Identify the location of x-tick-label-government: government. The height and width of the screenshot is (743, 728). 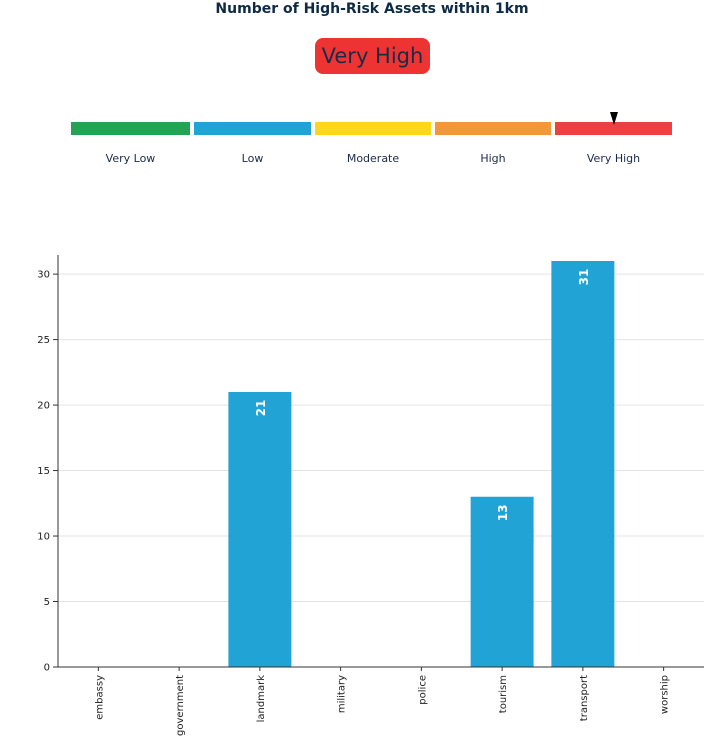
(180, 705).